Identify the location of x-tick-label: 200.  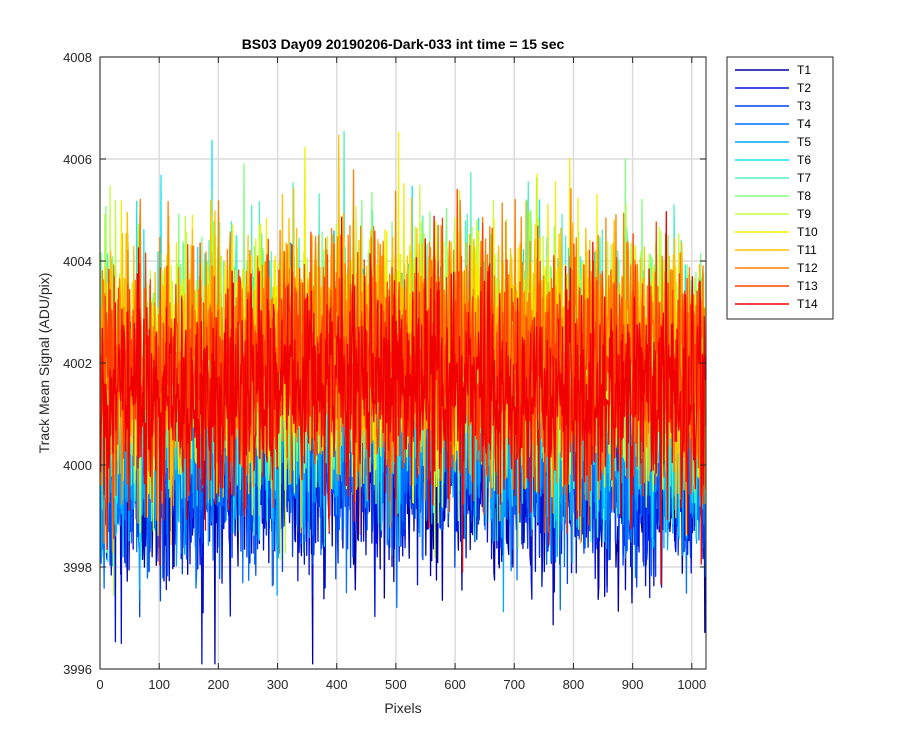
(219, 684).